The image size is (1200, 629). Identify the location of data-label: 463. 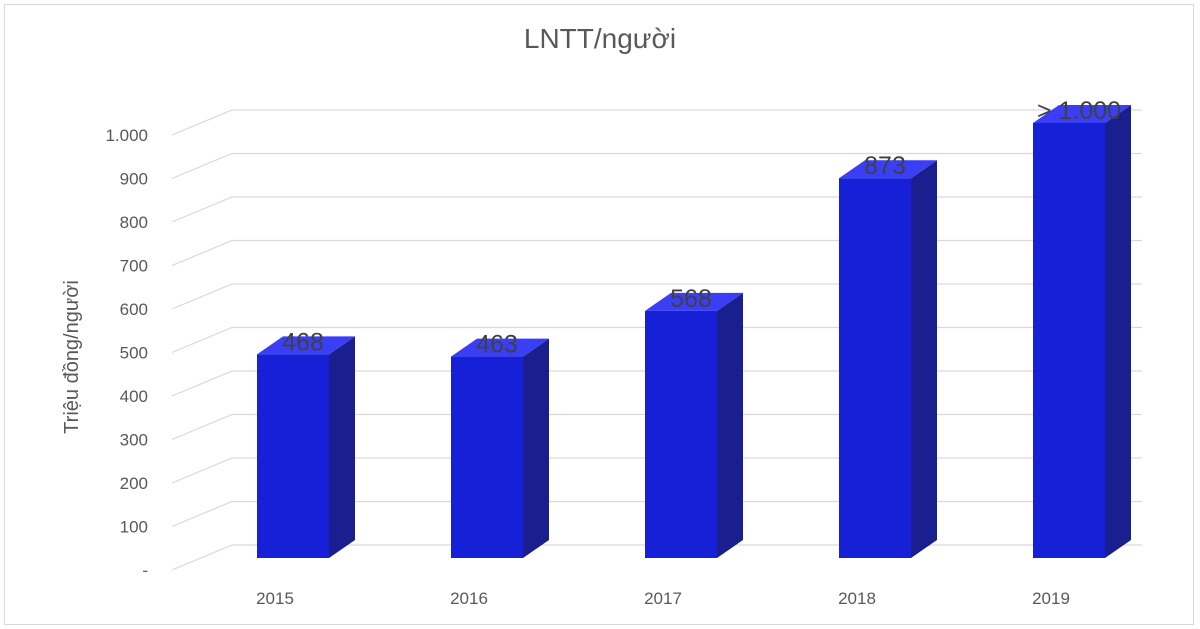
(497, 345).